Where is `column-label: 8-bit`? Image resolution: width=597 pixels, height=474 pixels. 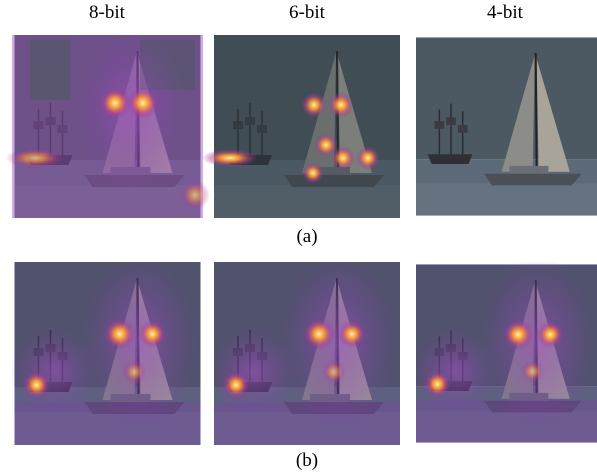
column-label: 8-bit is located at coordinates (107, 12).